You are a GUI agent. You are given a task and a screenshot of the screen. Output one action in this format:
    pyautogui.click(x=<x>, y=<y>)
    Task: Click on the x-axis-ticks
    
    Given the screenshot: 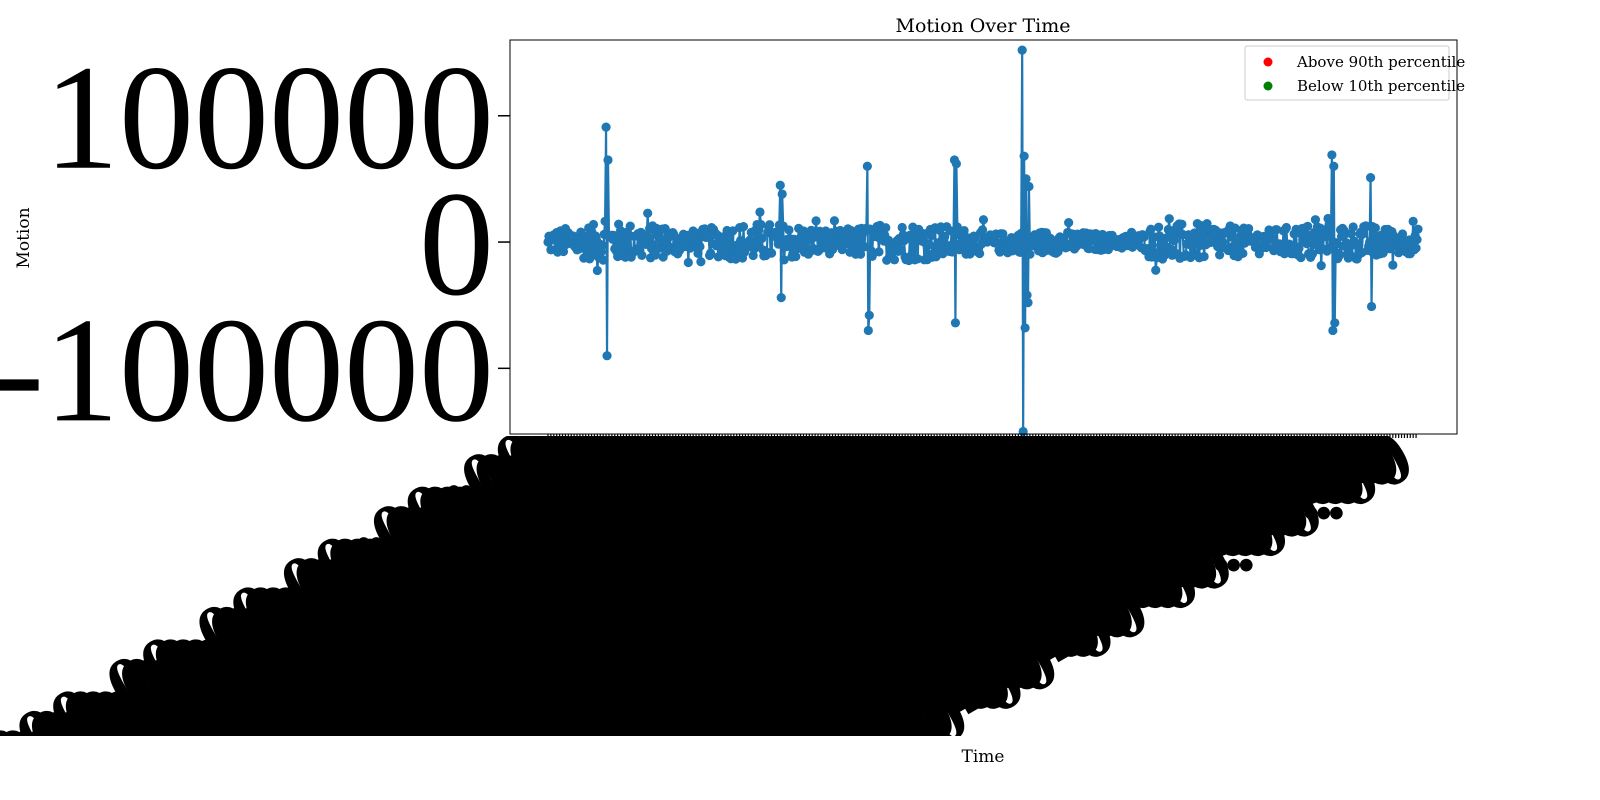 What is the action you would take?
    pyautogui.click(x=982, y=436)
    